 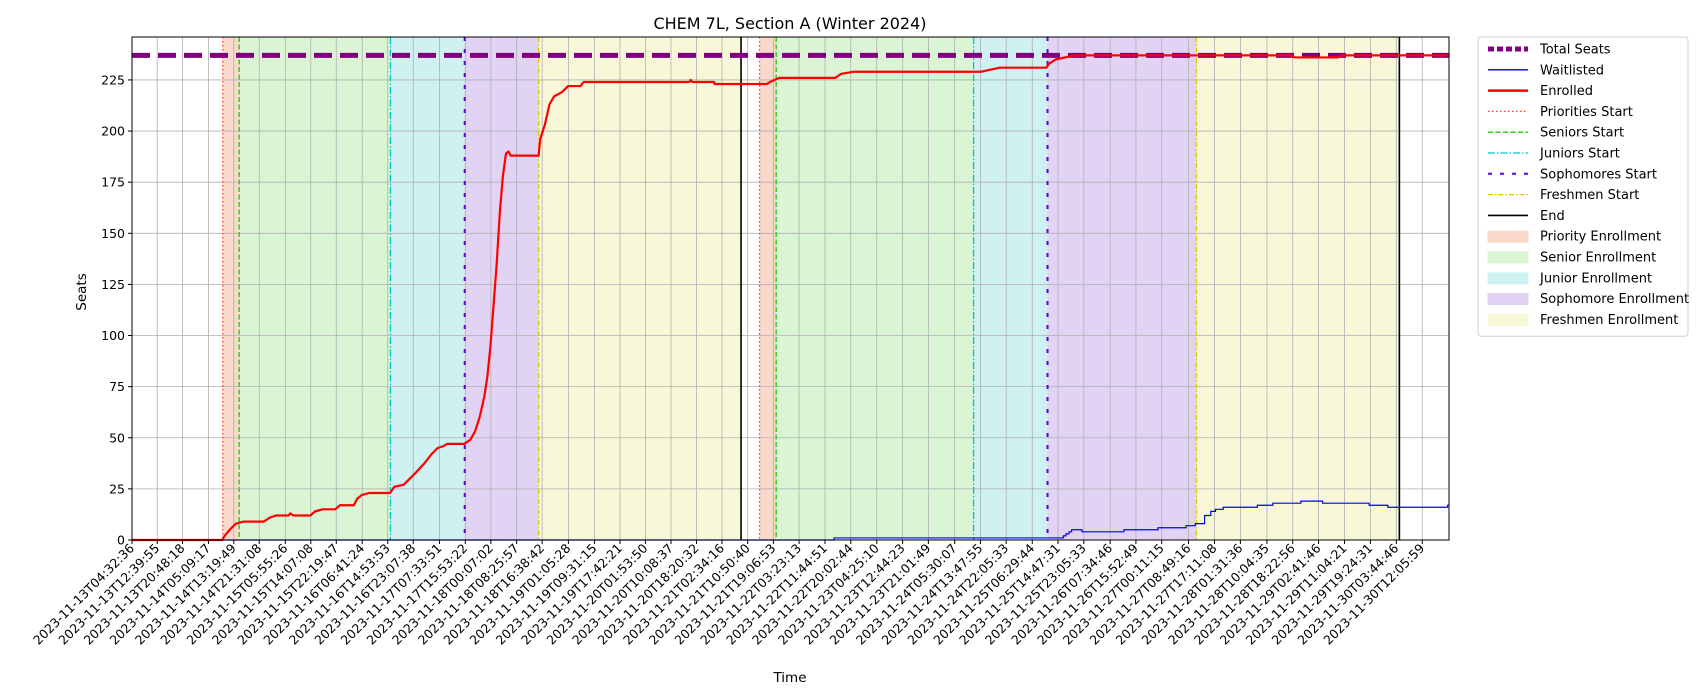 What do you see at coordinates (789, 678) in the screenshot?
I see `x-axis-label: Time` at bounding box center [789, 678].